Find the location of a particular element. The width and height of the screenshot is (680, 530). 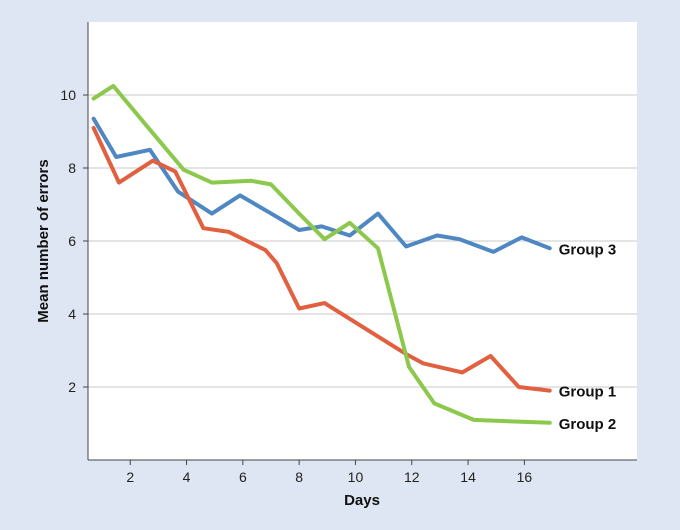

y-tick-labels: 2 4 6 8 10 is located at coordinates (68, 241).